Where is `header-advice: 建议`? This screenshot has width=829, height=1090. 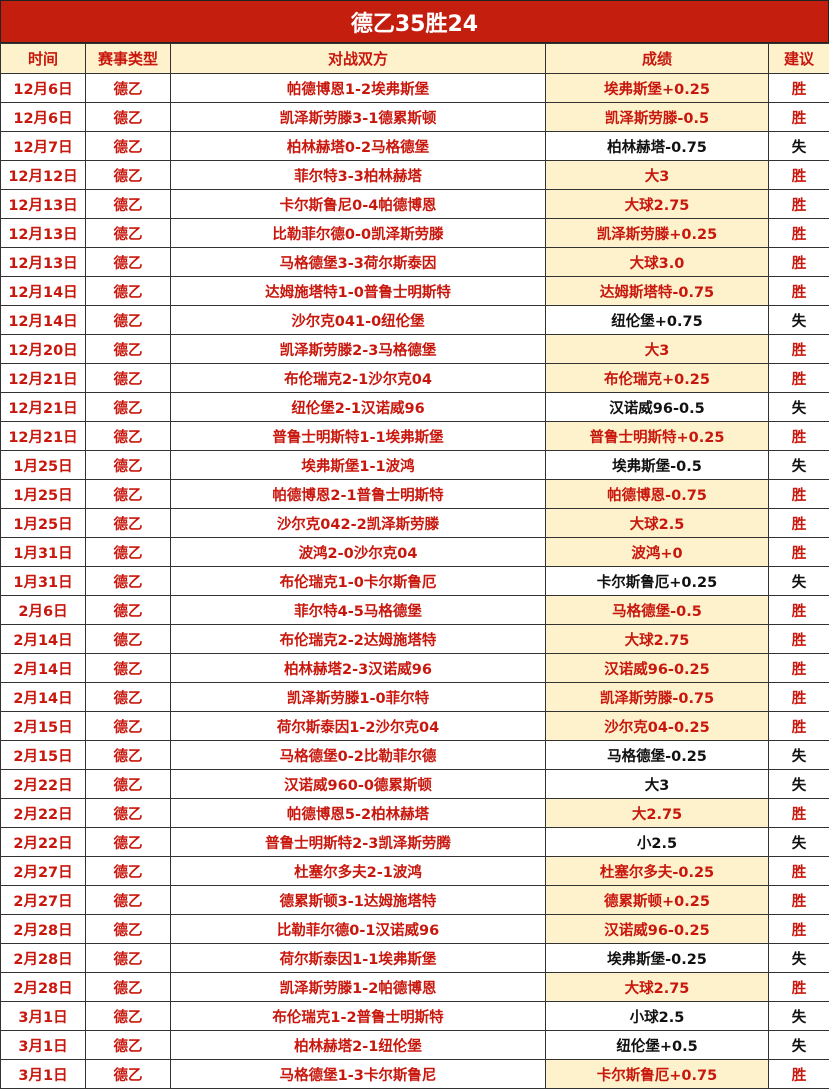 header-advice: 建议 is located at coordinates (798, 58).